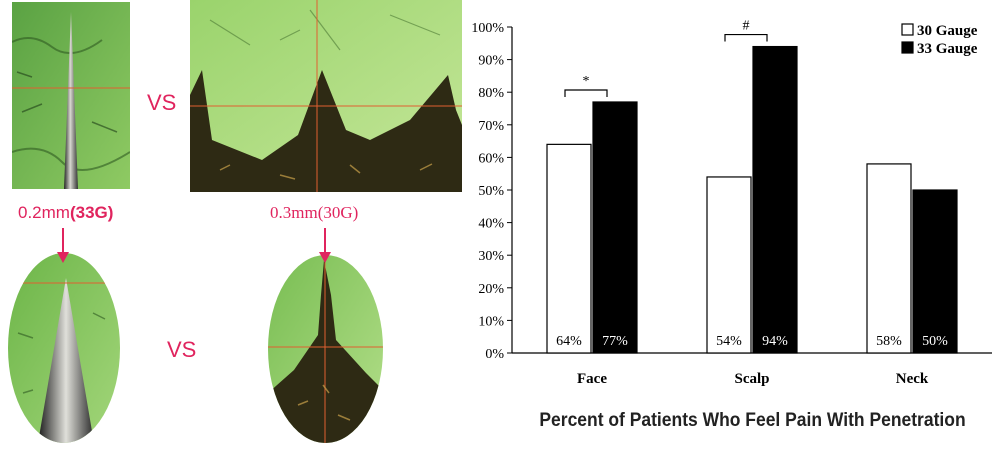  What do you see at coordinates (615, 227) in the screenshot?
I see `bar-face-33-gauge` at bounding box center [615, 227].